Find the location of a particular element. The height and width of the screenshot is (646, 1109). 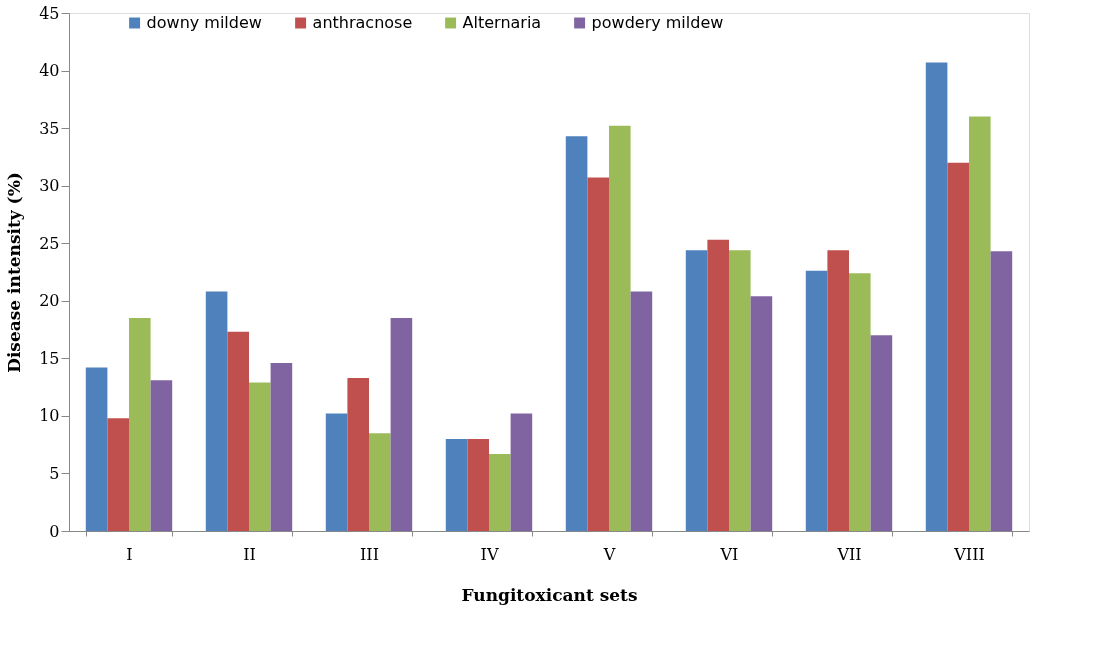

y-tick-label: 5 is located at coordinates (54, 473).